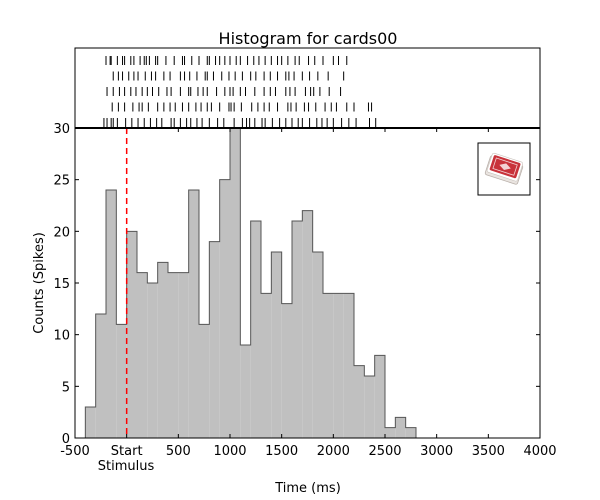 This screenshot has width=600, height=500. I want to click on inset-image, so click(504, 169).